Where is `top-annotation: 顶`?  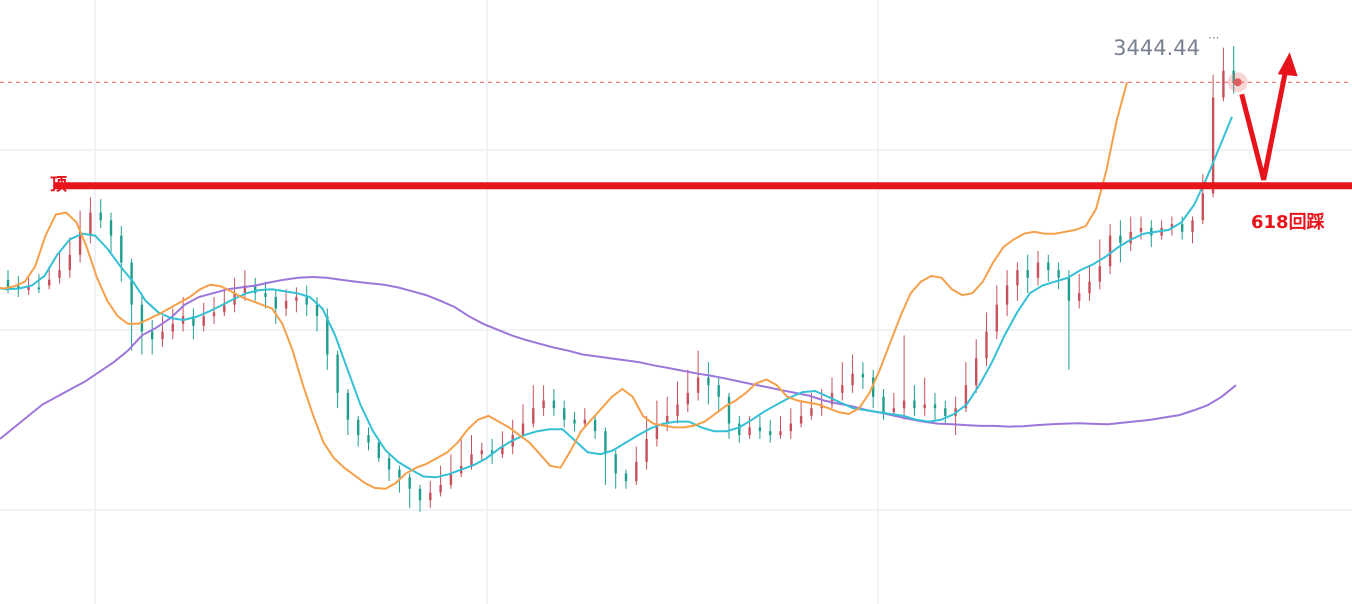
top-annotation: 顶 is located at coordinates (58, 185).